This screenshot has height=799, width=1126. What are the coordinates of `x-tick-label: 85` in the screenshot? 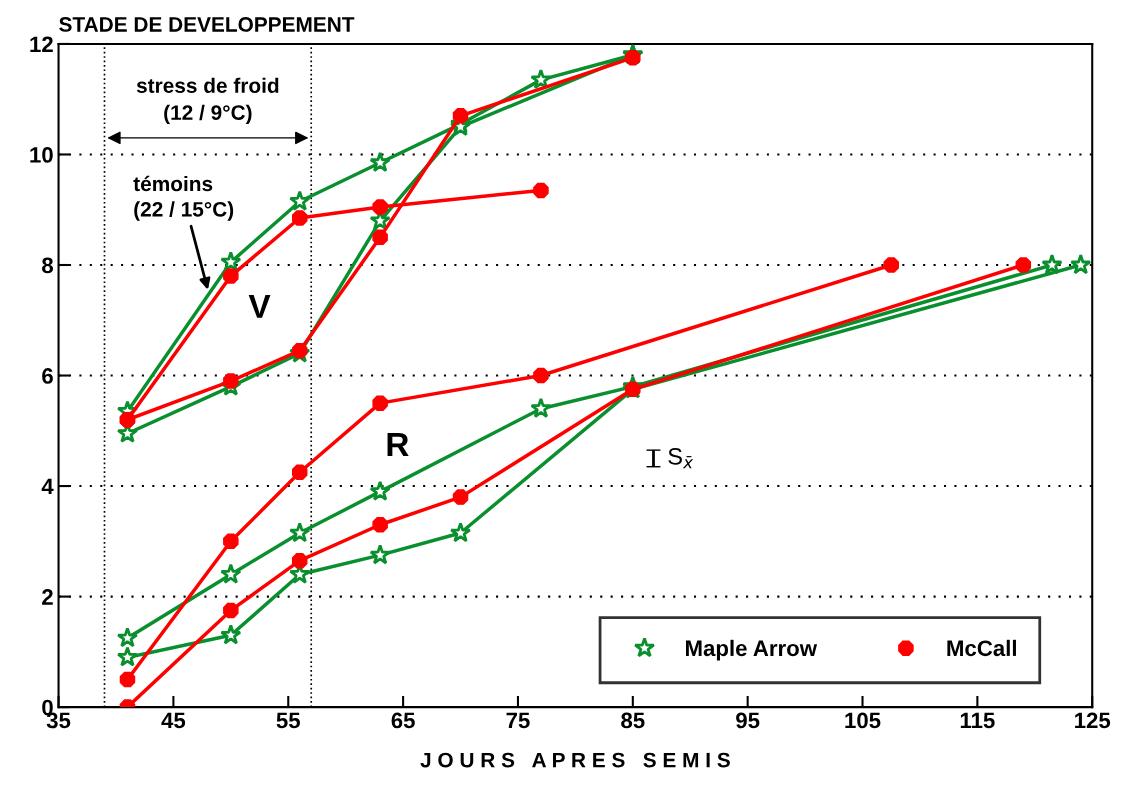 It's located at (633, 720).